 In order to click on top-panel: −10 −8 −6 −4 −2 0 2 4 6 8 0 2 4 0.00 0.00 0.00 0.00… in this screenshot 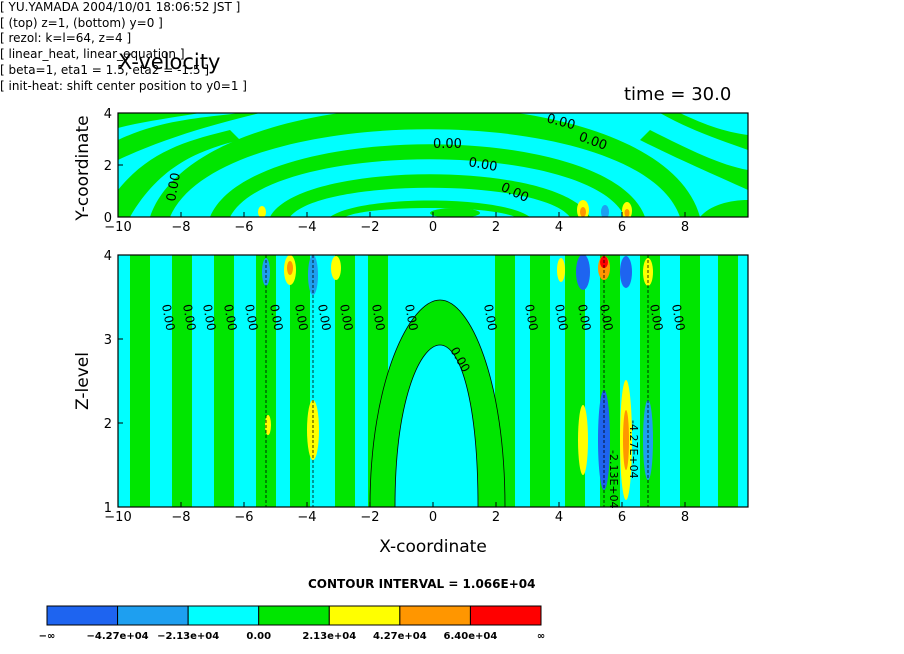, I will do `click(411, 171)`.